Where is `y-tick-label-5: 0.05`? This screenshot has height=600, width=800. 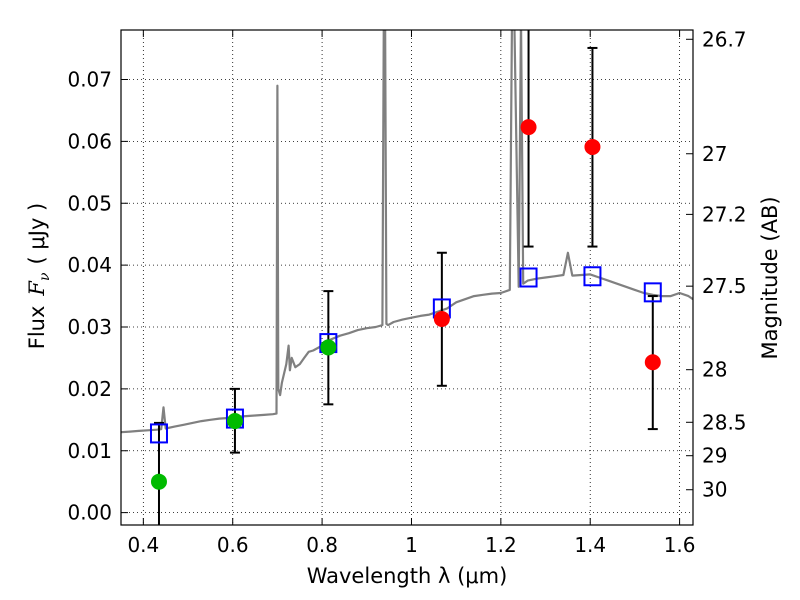 y-tick-label-5: 0.05 is located at coordinates (89, 203).